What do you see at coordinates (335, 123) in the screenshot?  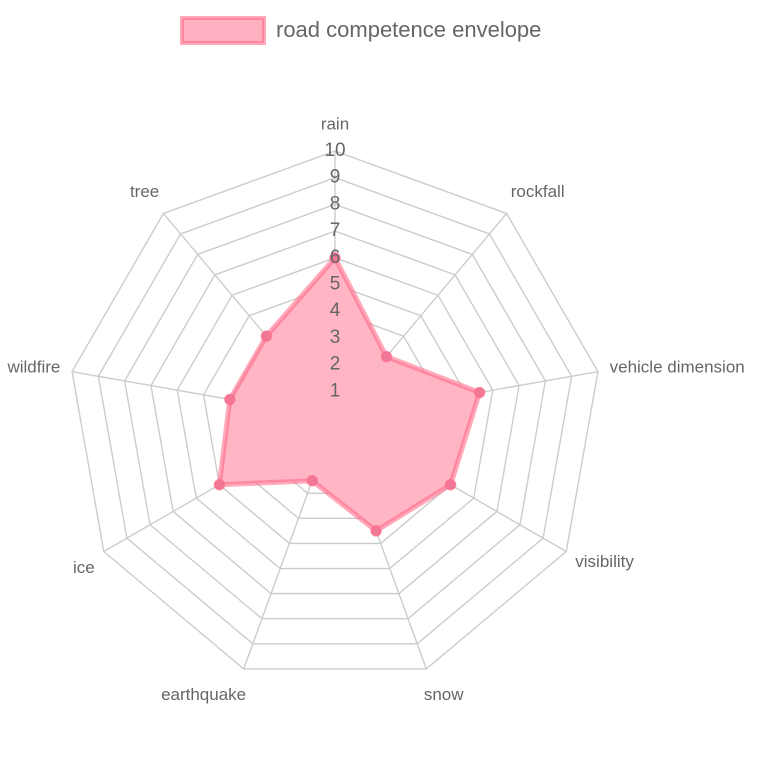 I see `axis-label: rain` at bounding box center [335, 123].